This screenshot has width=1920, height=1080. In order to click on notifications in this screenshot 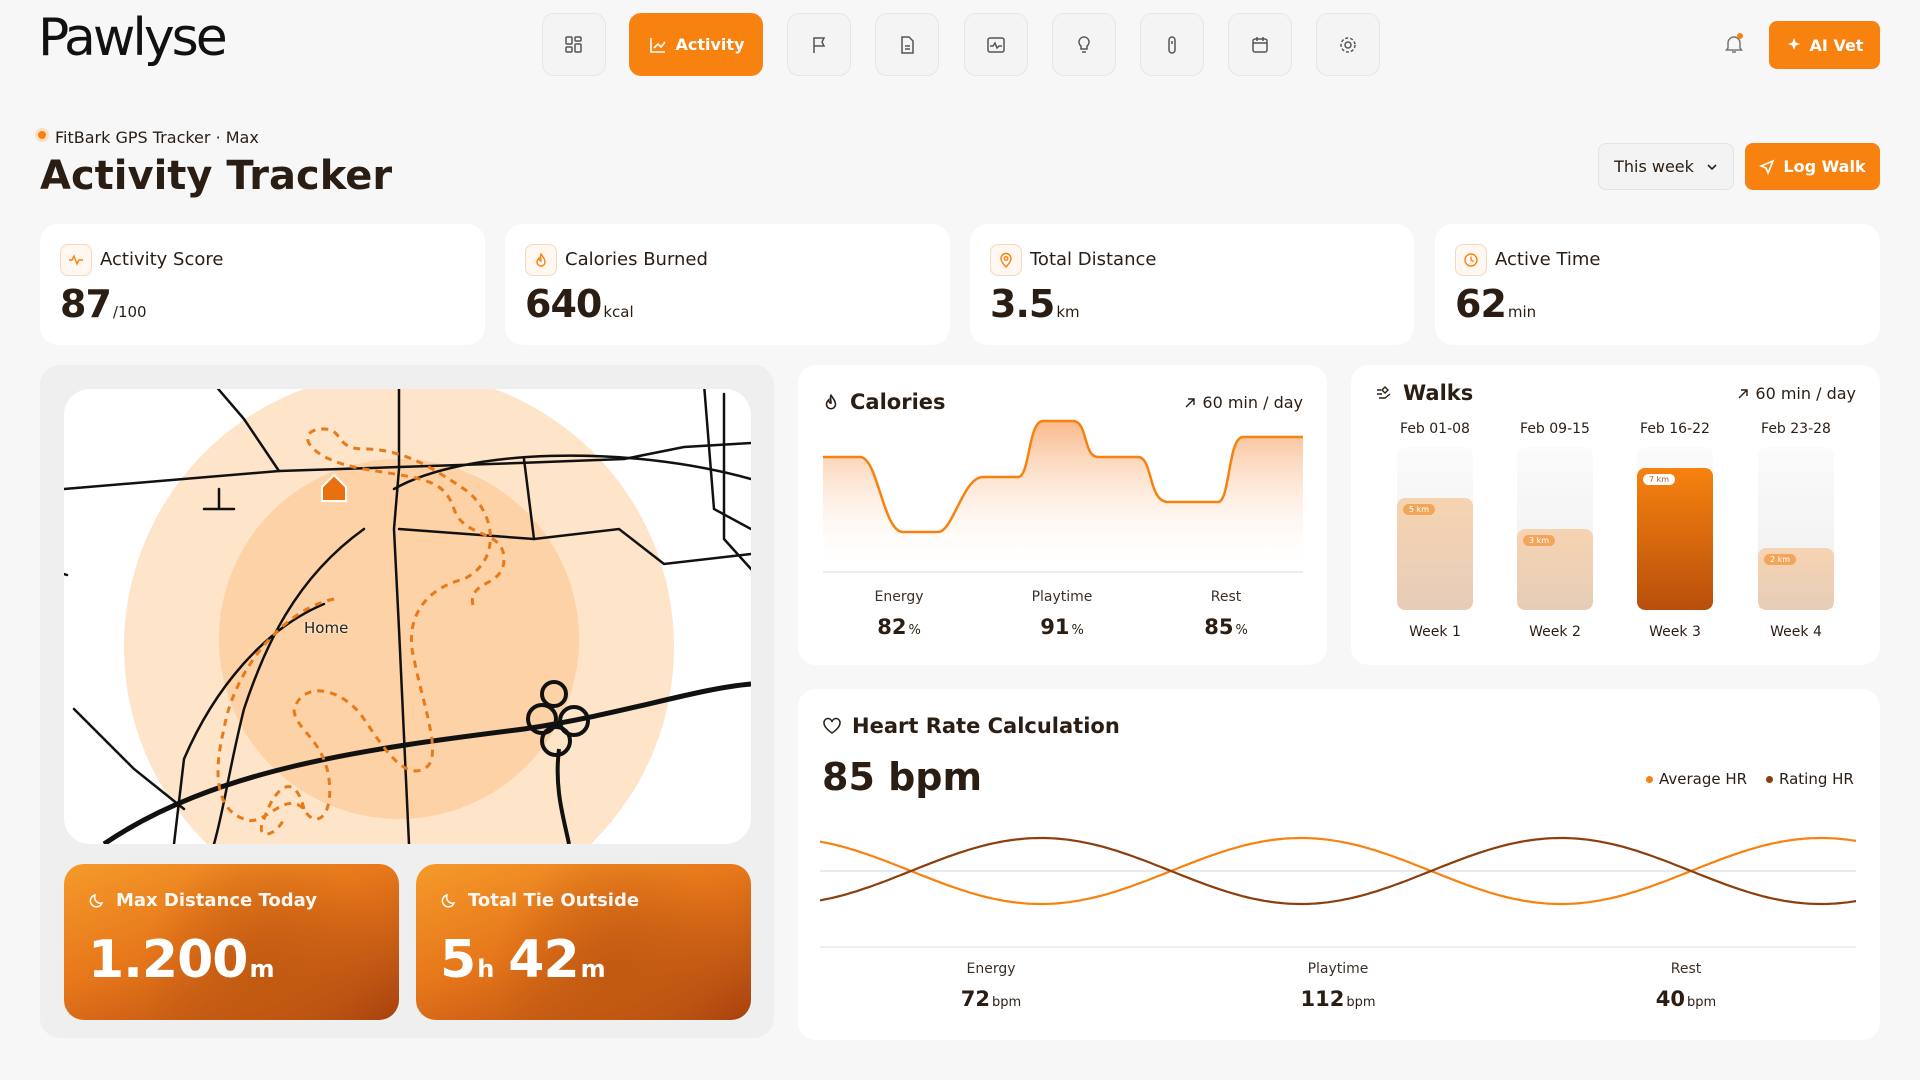, I will do `click(1734, 46)`.